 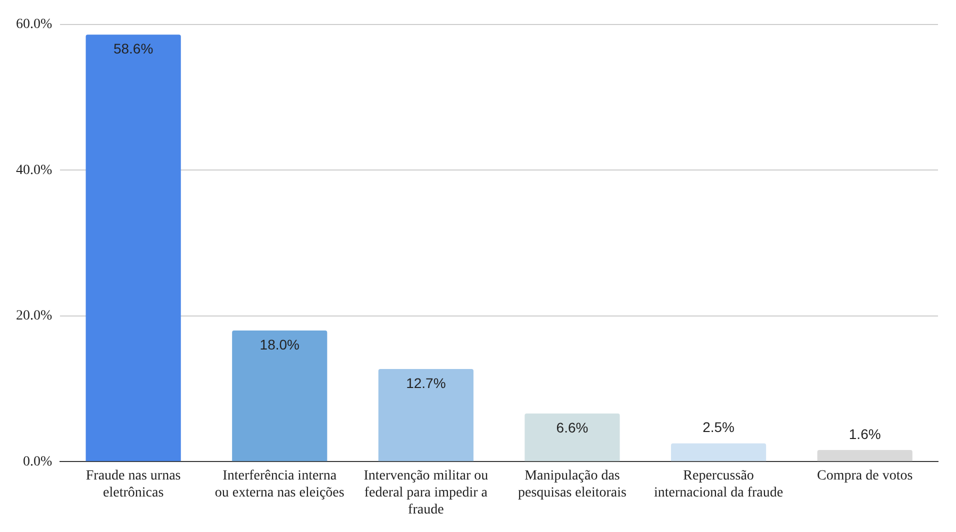 What do you see at coordinates (865, 476) in the screenshot?
I see `x-tick-label: Compra de votos` at bounding box center [865, 476].